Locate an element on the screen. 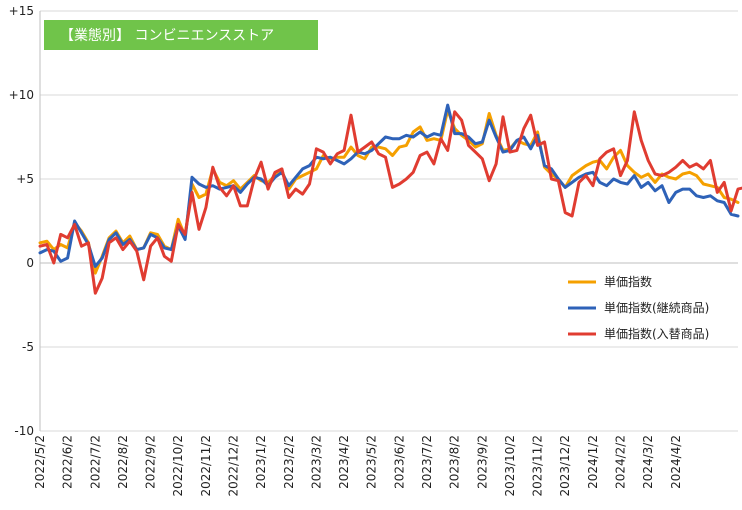  x-tick-label: 2023/8/2 is located at coordinates (455, 462).